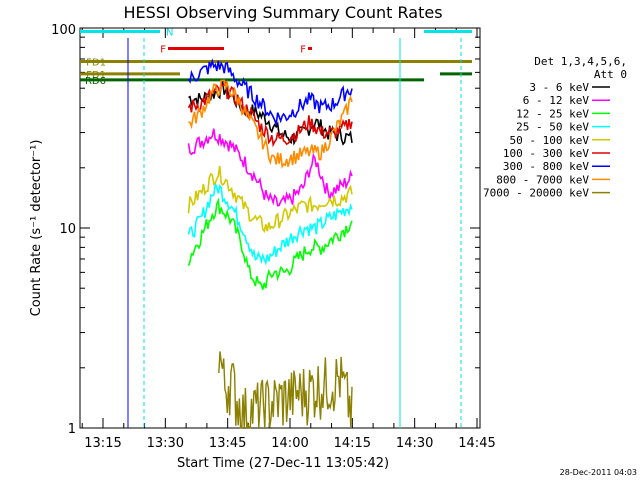 This screenshot has width=640, height=480. I want to click on x-tick-label: 13:45, so click(227, 443).